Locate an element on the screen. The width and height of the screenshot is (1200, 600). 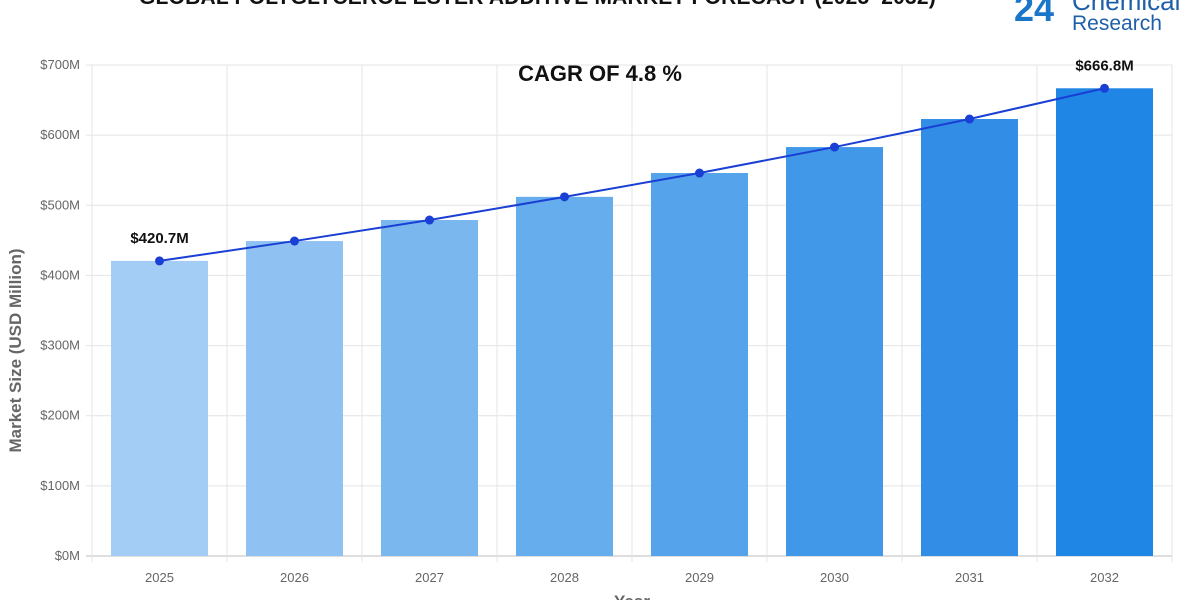
y-tick-label: $500M is located at coordinates (60, 204).